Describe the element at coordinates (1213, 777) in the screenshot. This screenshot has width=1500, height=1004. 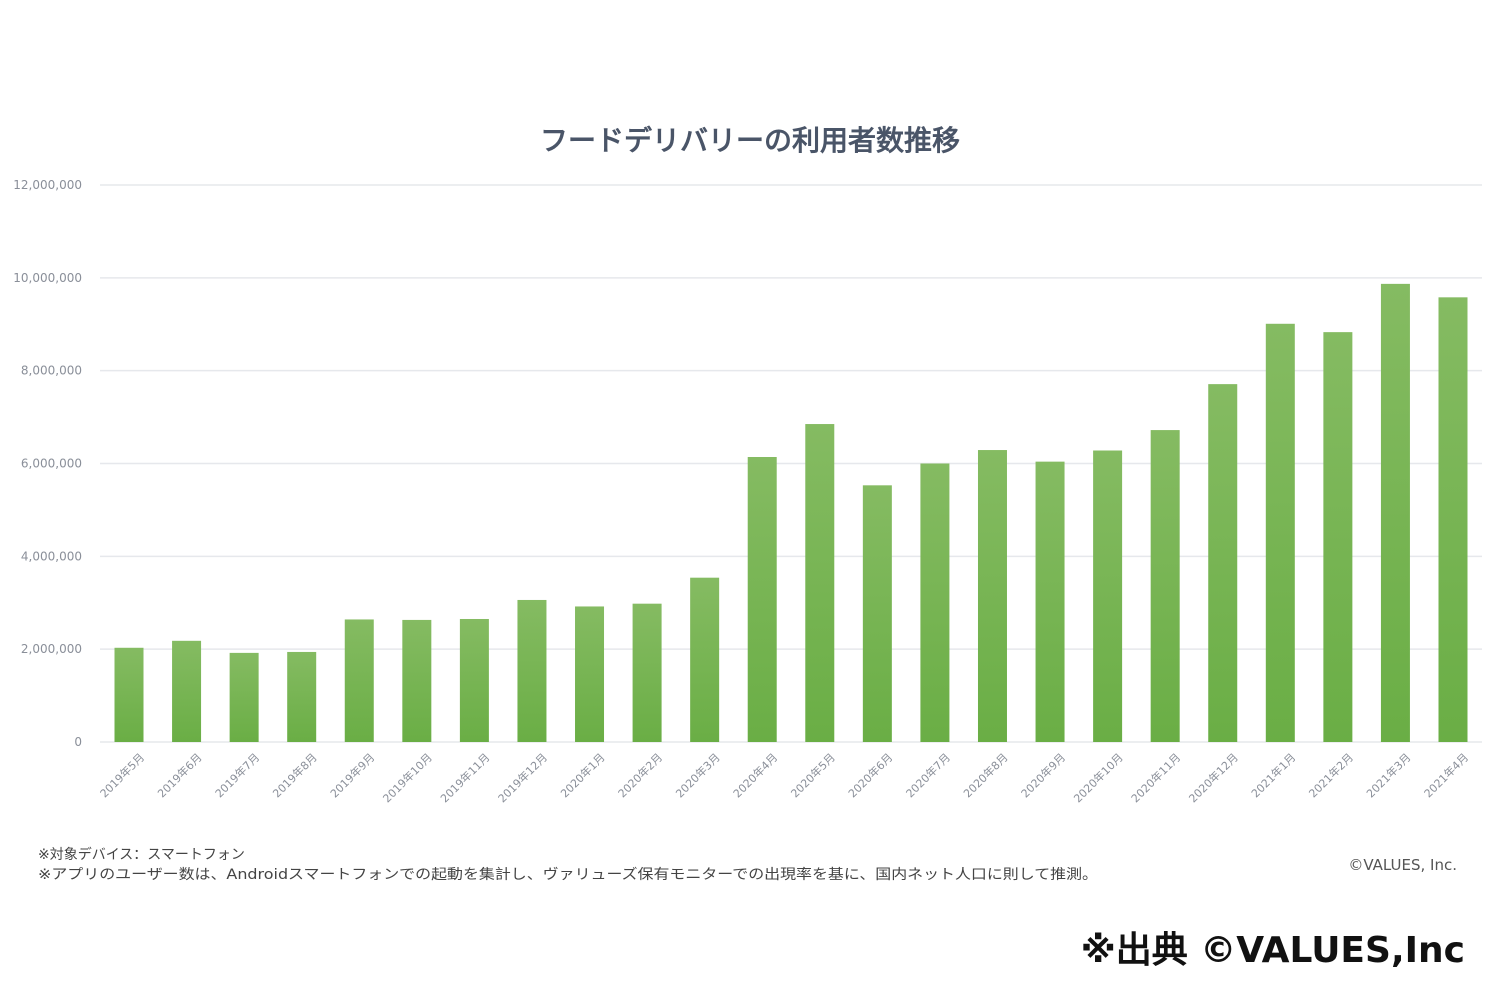
I see `x-tick-label: 2020年12月` at that location.